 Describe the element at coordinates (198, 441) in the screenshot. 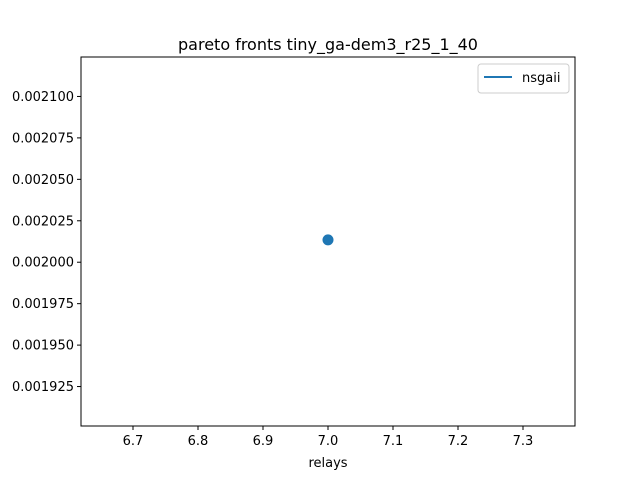

I see `x-tick-label: 6.8` at that location.